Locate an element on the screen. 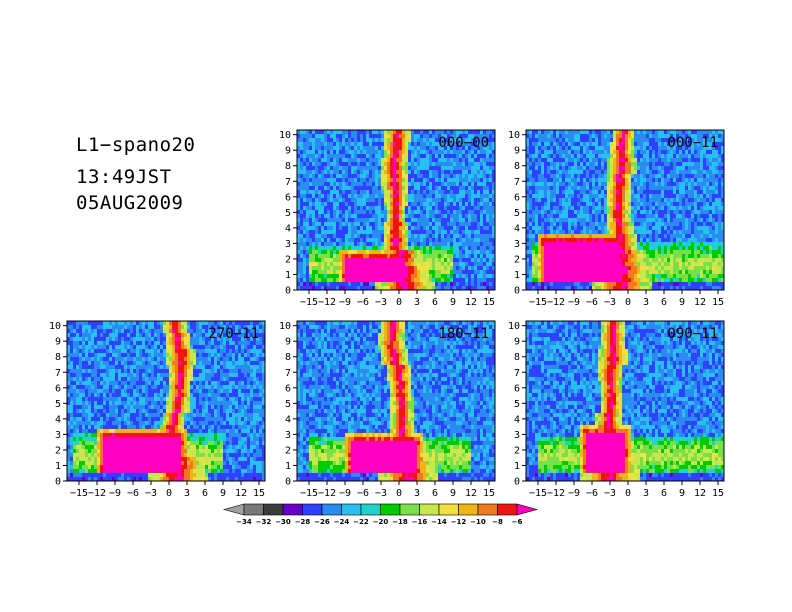 The height and width of the screenshot is (612, 792). y-tick-label: 10 is located at coordinates (285, 135).